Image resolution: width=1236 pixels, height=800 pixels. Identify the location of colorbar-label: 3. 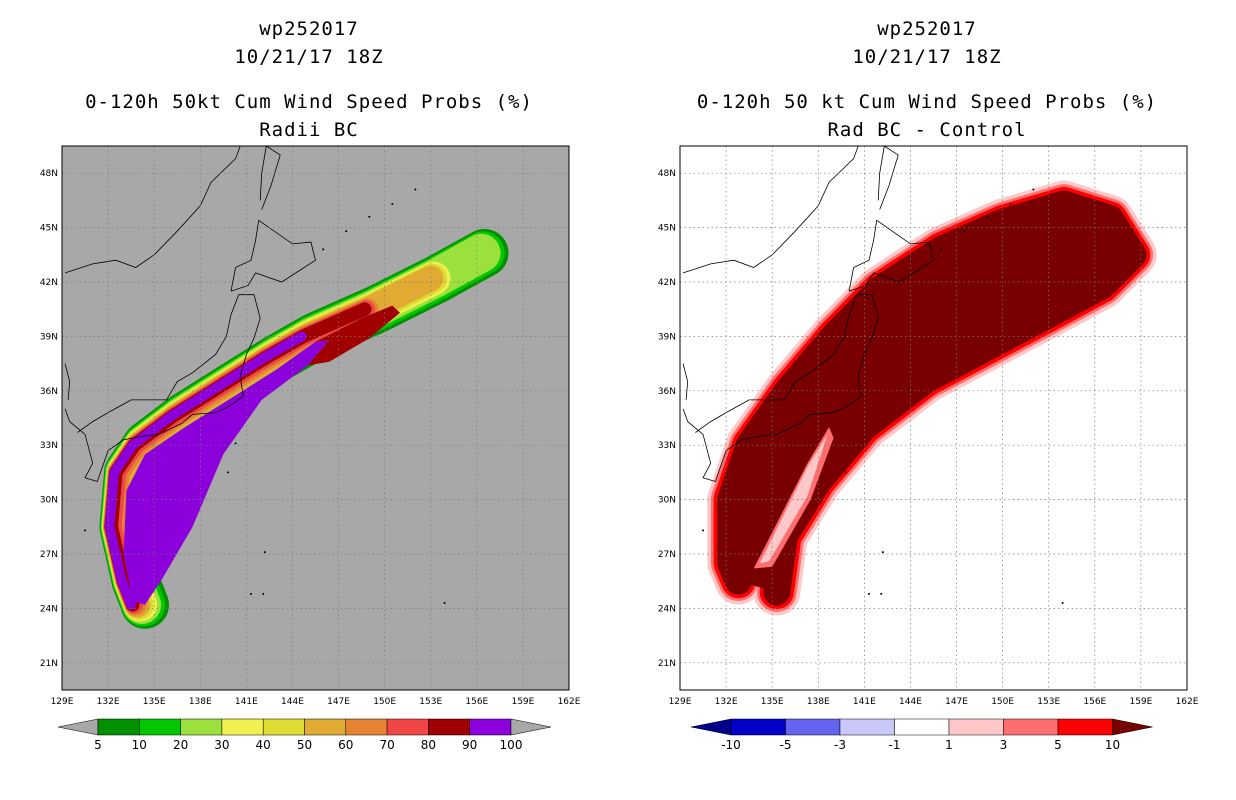
(1004, 745).